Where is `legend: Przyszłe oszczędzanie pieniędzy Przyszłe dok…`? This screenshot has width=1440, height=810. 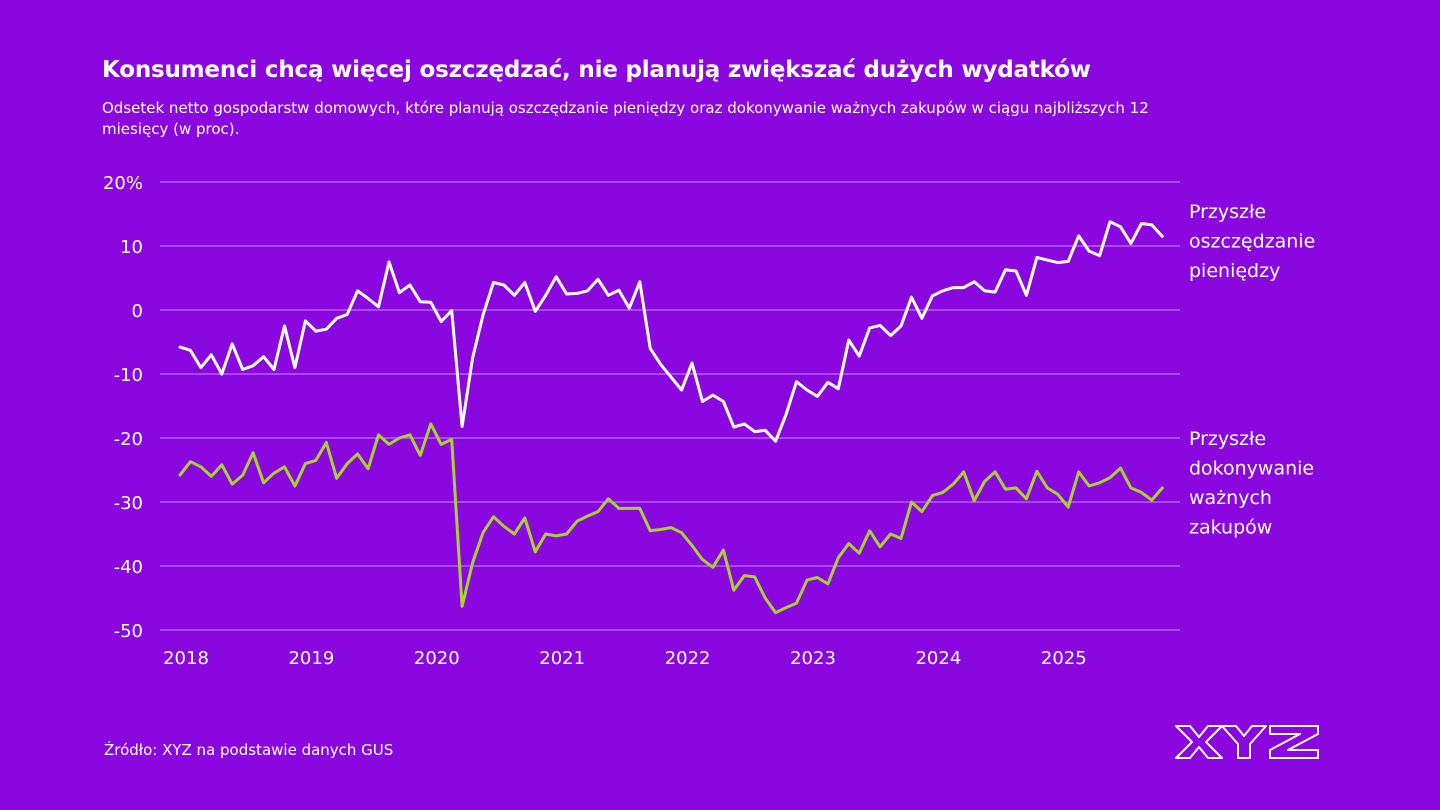 legend: Przyszłe oszczędzanie pieniędzy Przyszłe dok… is located at coordinates (1252, 370).